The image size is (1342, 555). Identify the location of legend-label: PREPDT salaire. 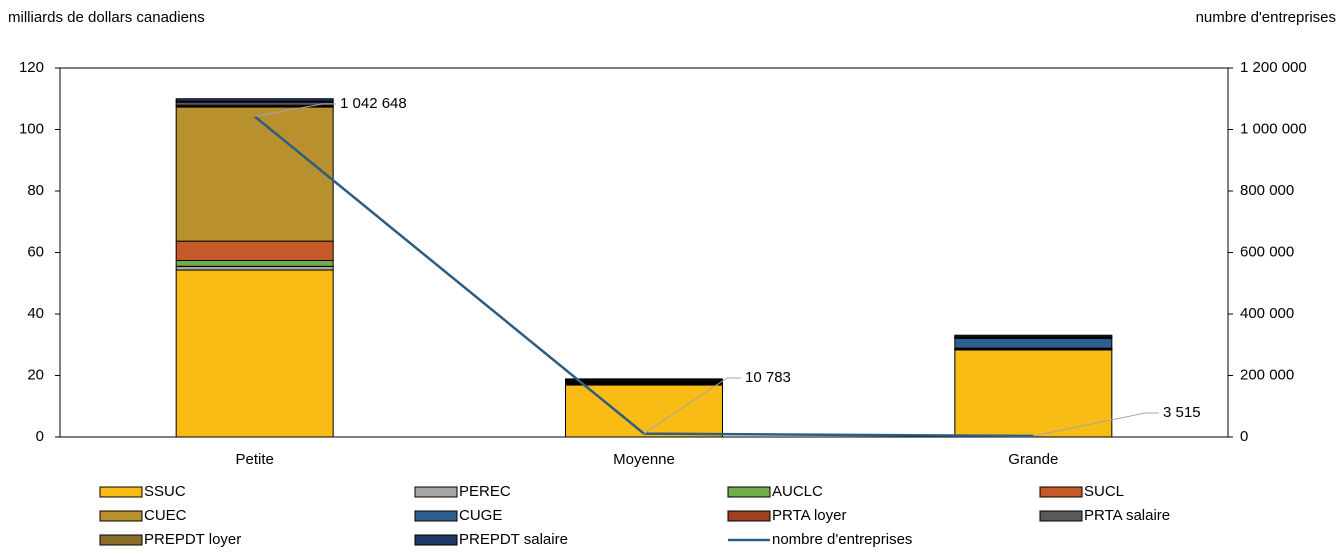
(513, 539).